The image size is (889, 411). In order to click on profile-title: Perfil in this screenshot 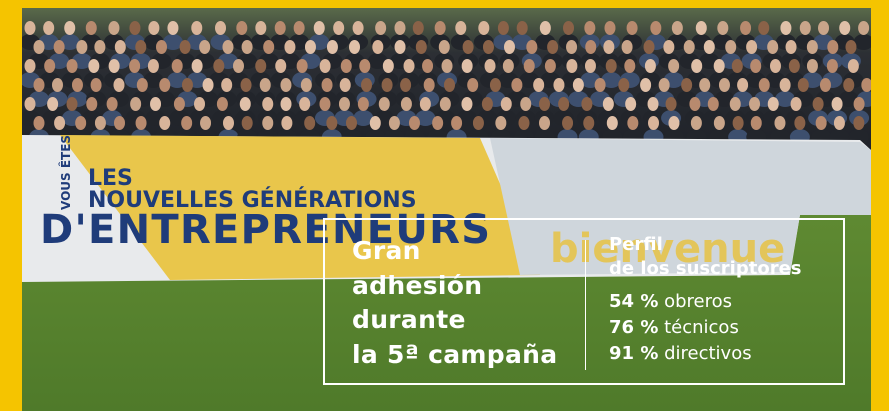, I will do `click(636, 244)`.